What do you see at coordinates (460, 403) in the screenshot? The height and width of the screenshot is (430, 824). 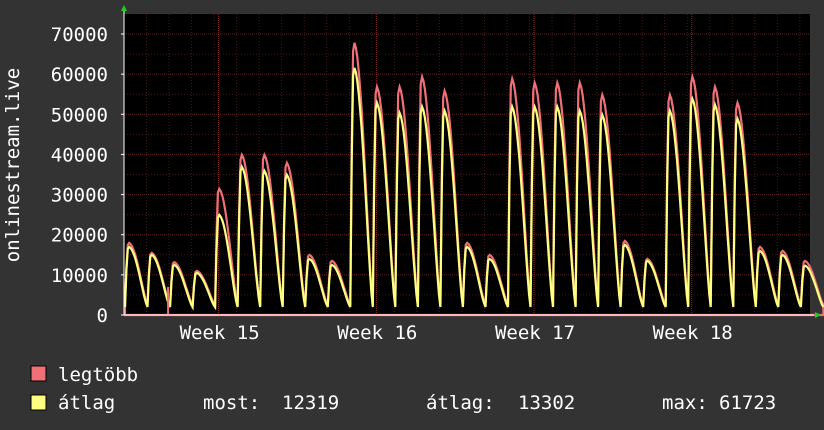 I see `stat-average-label: átlag:` at bounding box center [460, 403].